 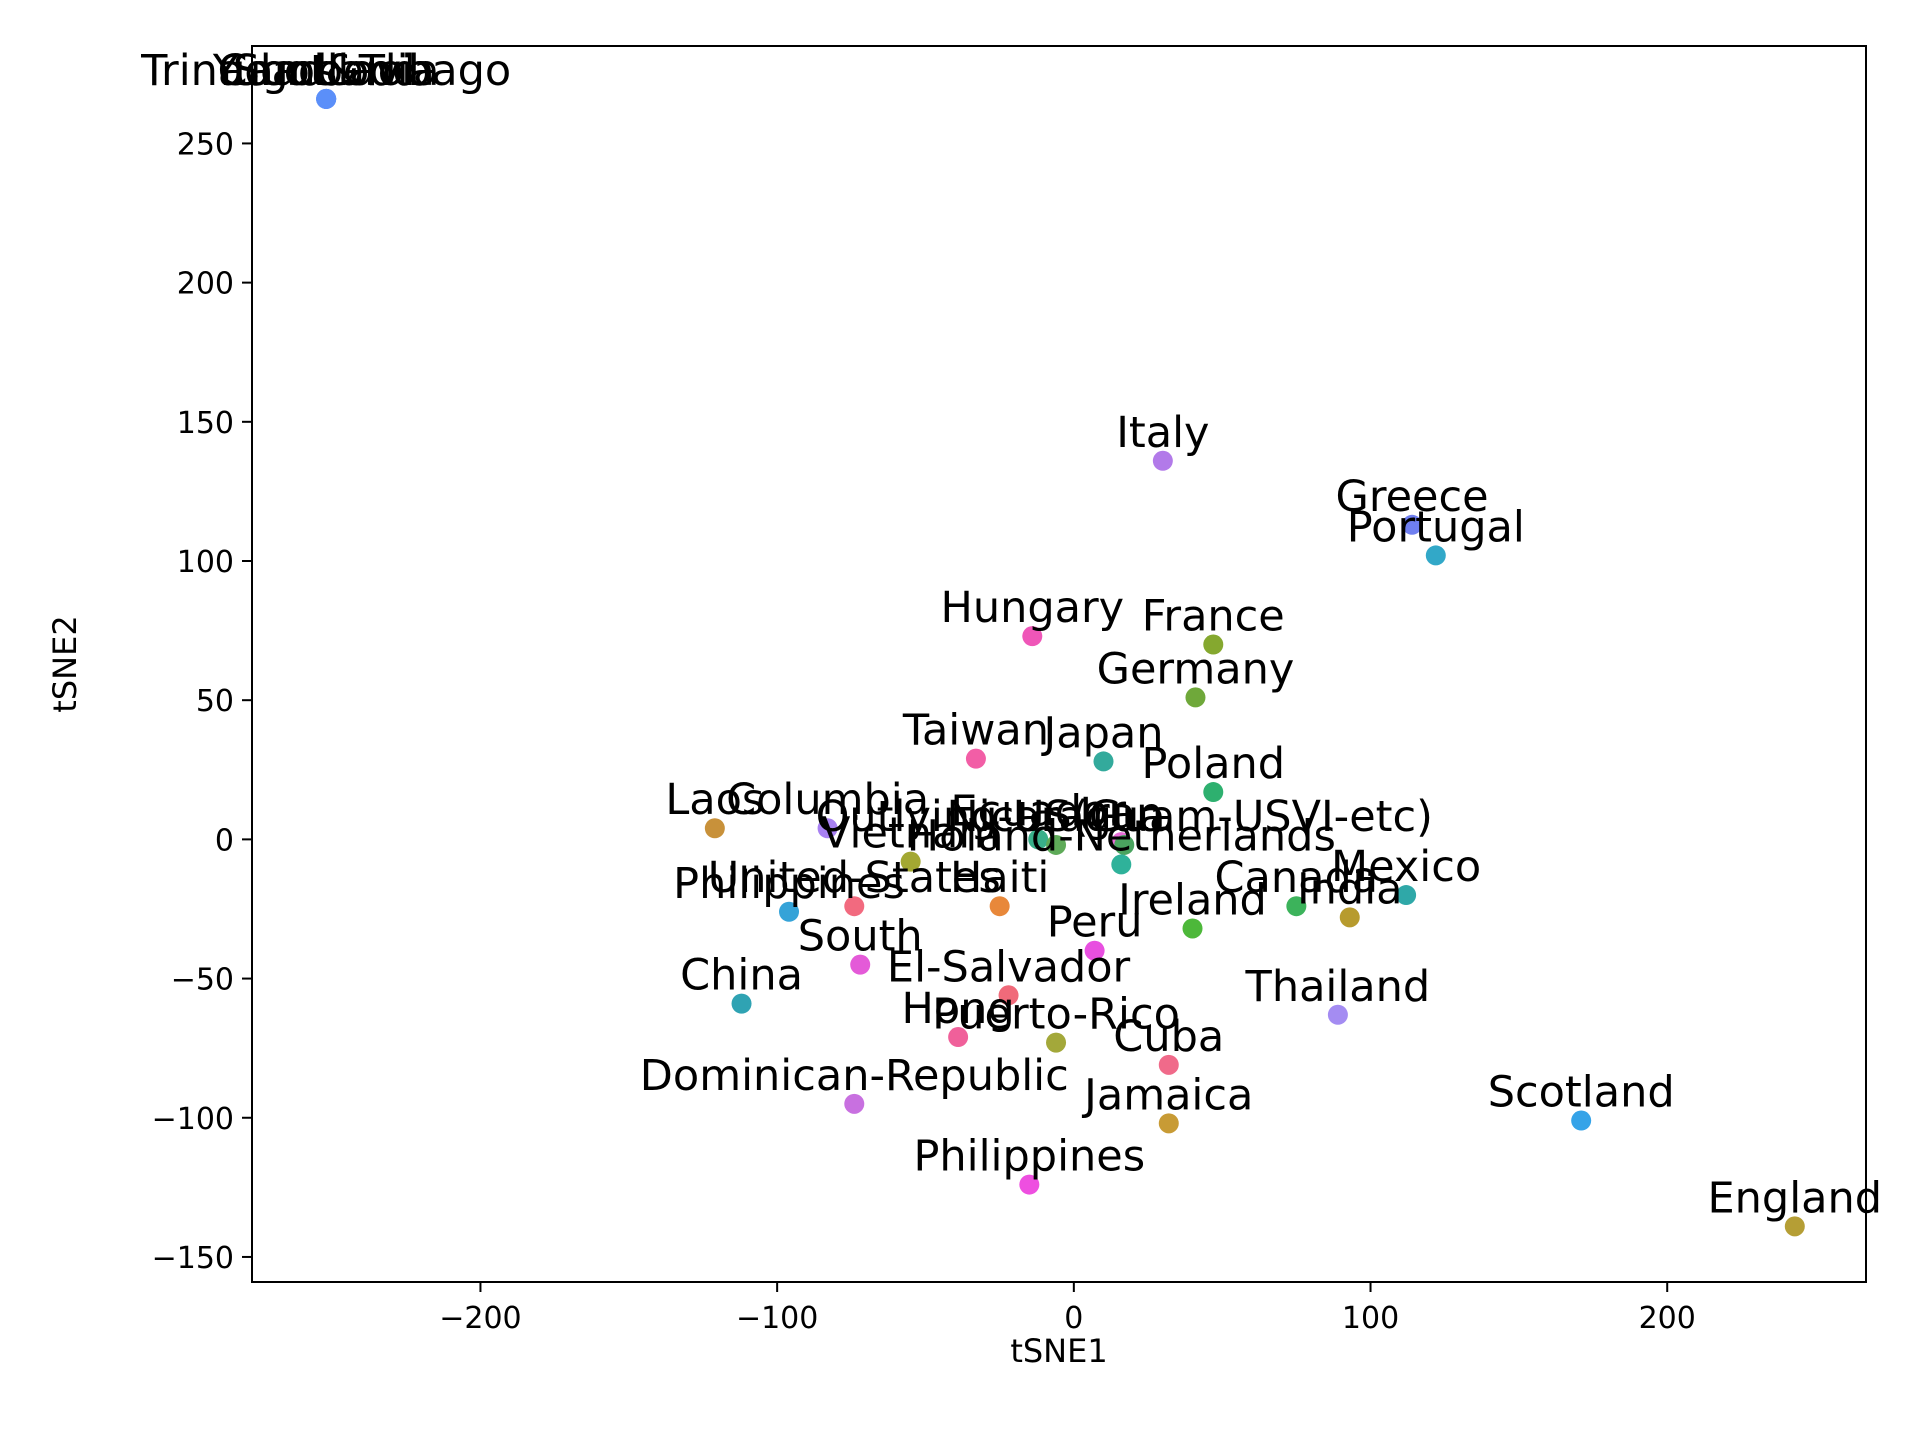 What do you see at coordinates (1009, 967) in the screenshot?
I see `point-label: El-Salvador` at bounding box center [1009, 967].